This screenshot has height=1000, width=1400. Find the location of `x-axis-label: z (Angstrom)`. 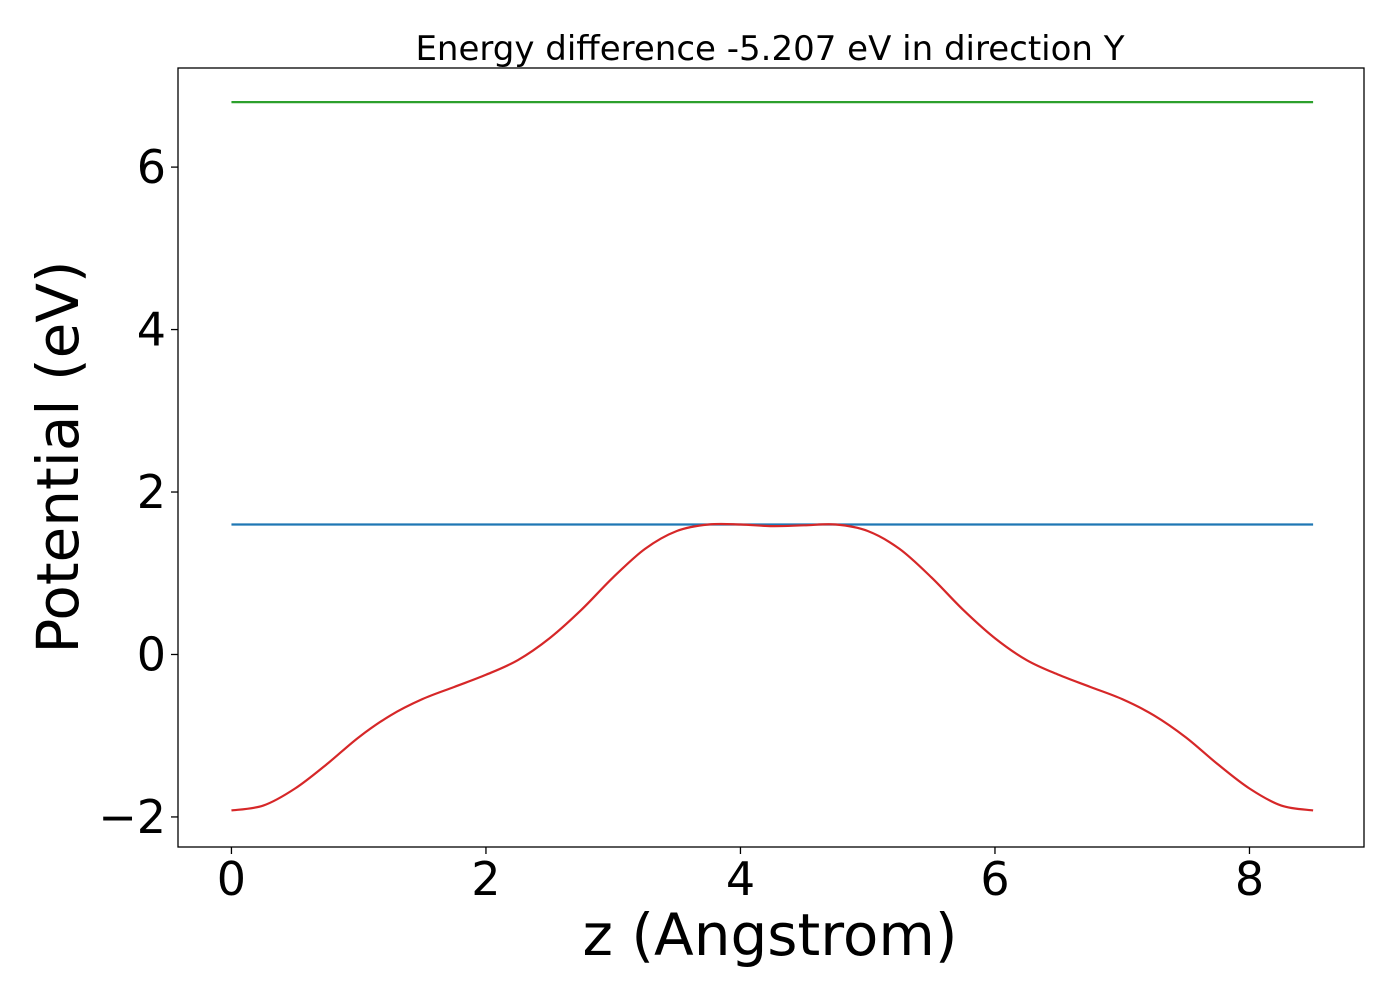

x-axis-label: z (Angstrom) is located at coordinates (770, 935).